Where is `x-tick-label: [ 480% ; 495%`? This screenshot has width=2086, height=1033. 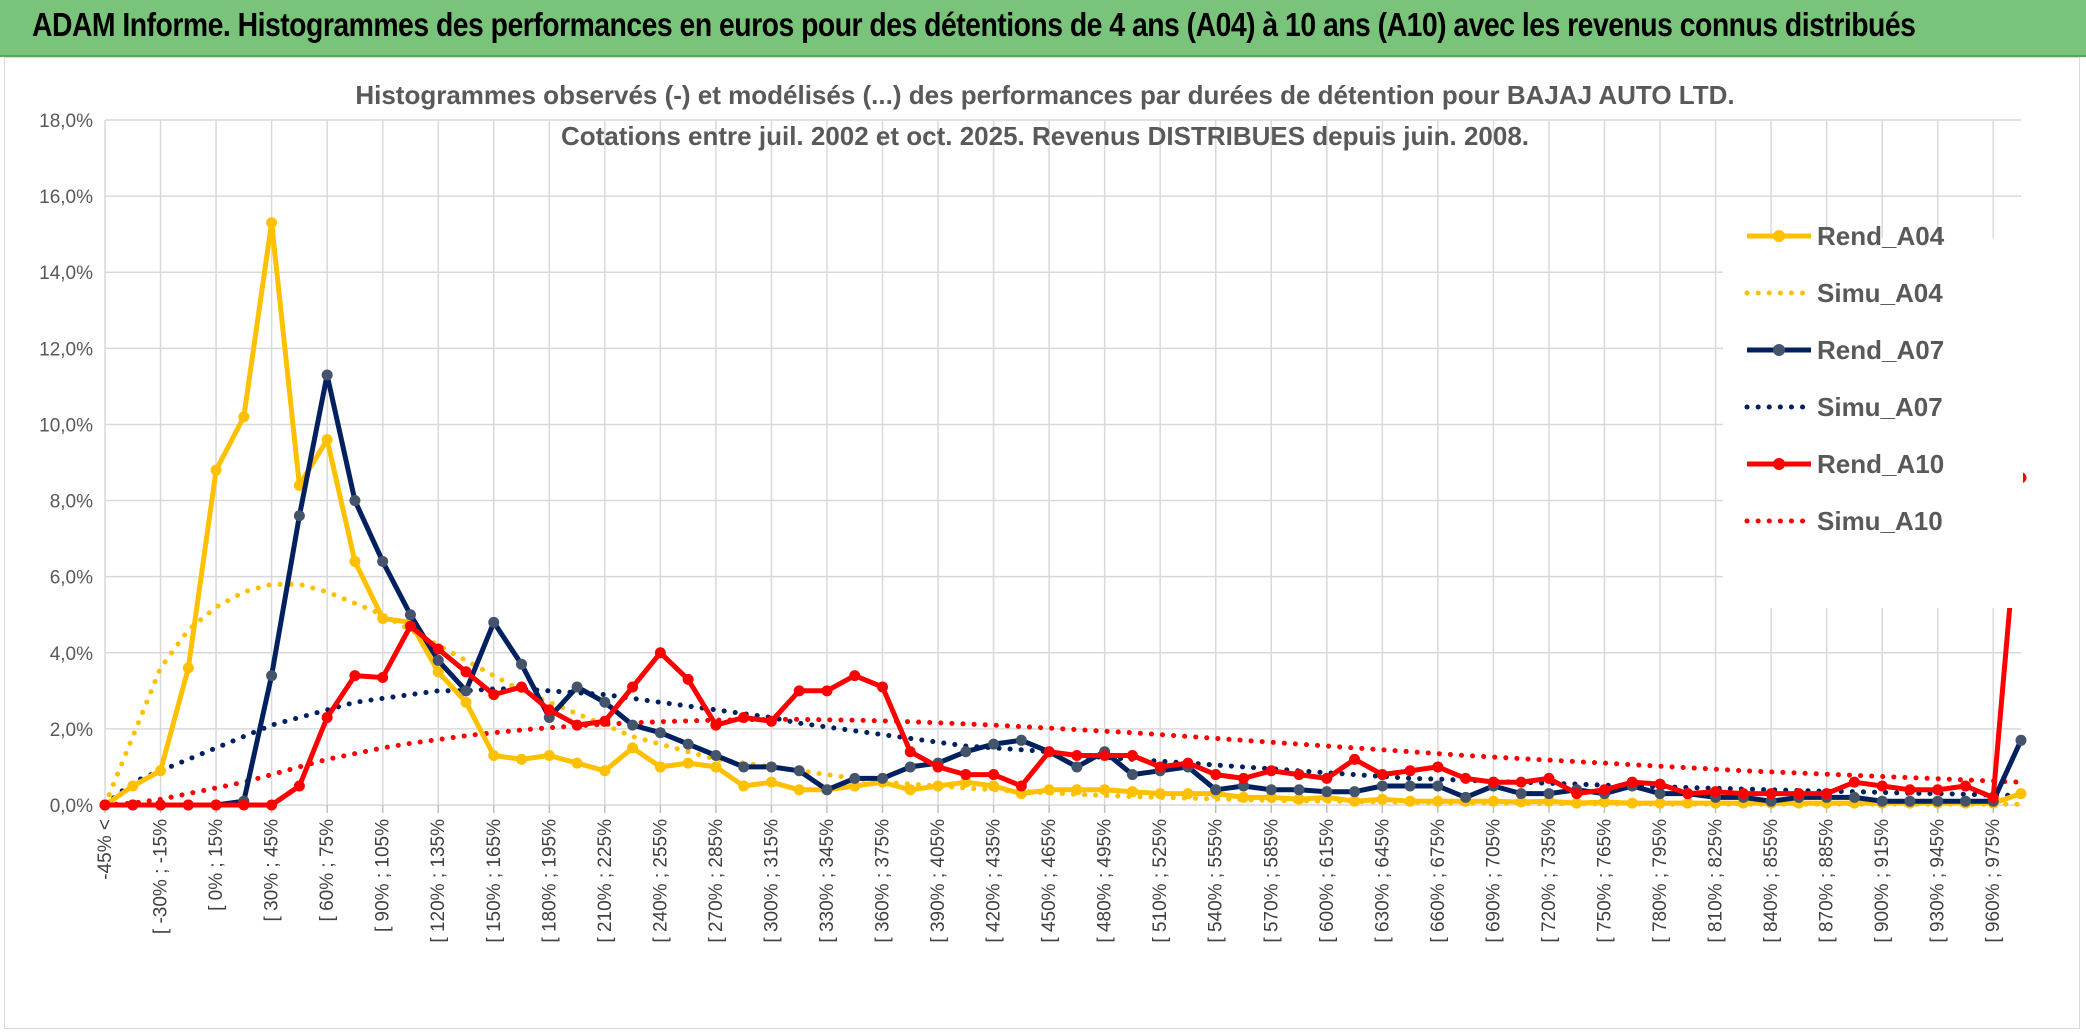 x-tick-label: [ 480% ; 495% is located at coordinates (1105, 881).